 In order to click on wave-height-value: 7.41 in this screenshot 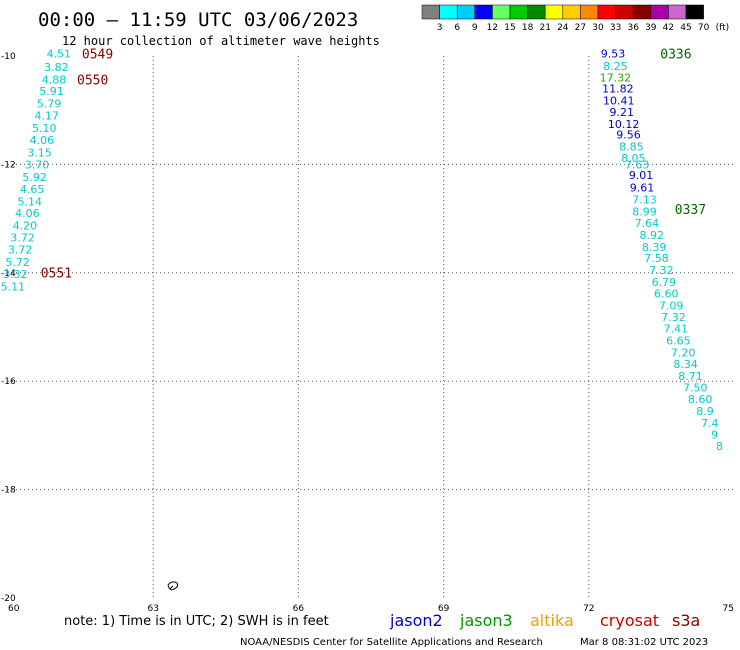, I will do `click(676, 329)`.